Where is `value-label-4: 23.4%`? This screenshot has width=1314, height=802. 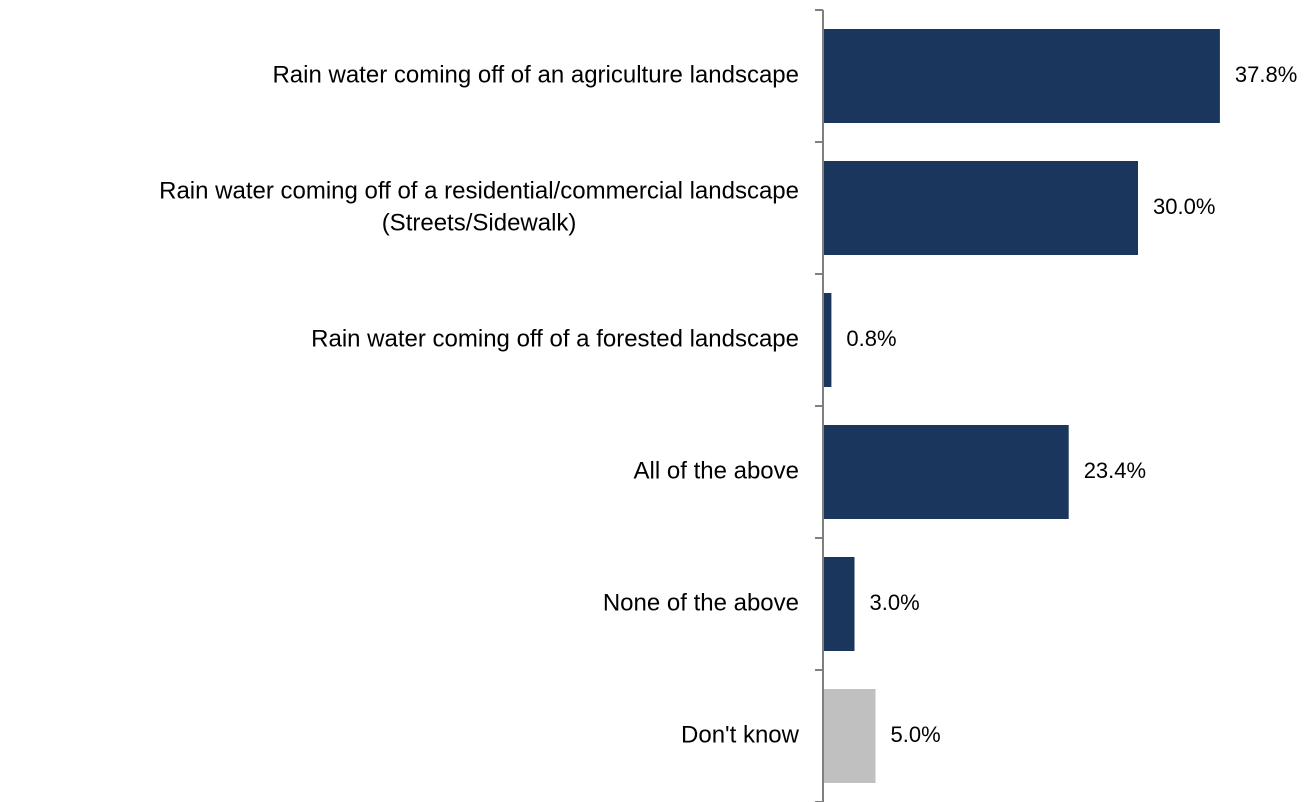
value-label-4: 23.4% is located at coordinates (1115, 470).